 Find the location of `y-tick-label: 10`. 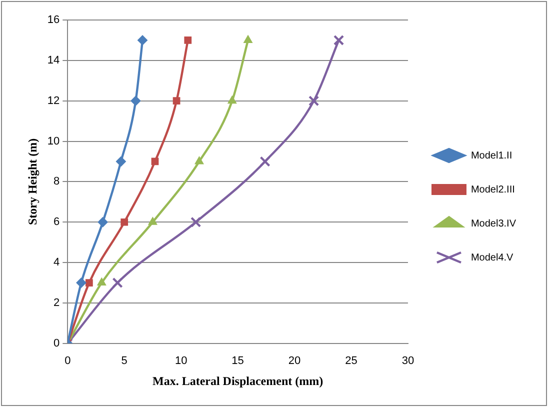

y-tick-label: 10 is located at coordinates (53, 141).